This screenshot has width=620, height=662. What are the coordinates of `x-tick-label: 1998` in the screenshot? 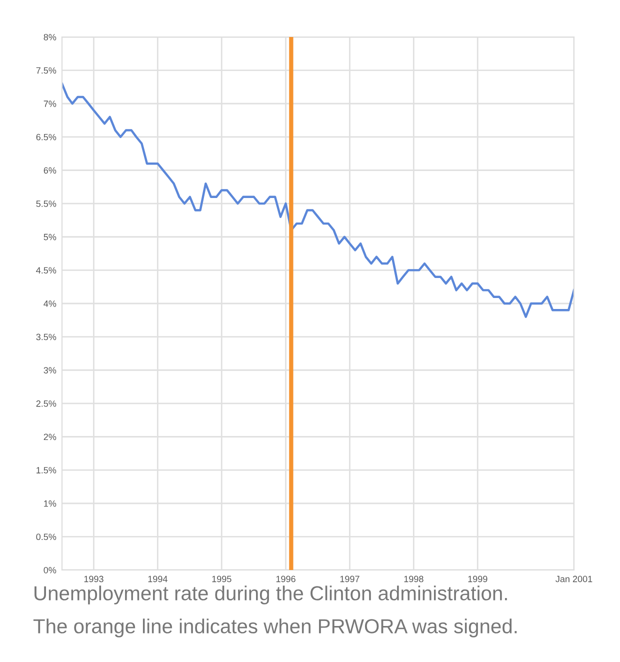 It's located at (414, 579).